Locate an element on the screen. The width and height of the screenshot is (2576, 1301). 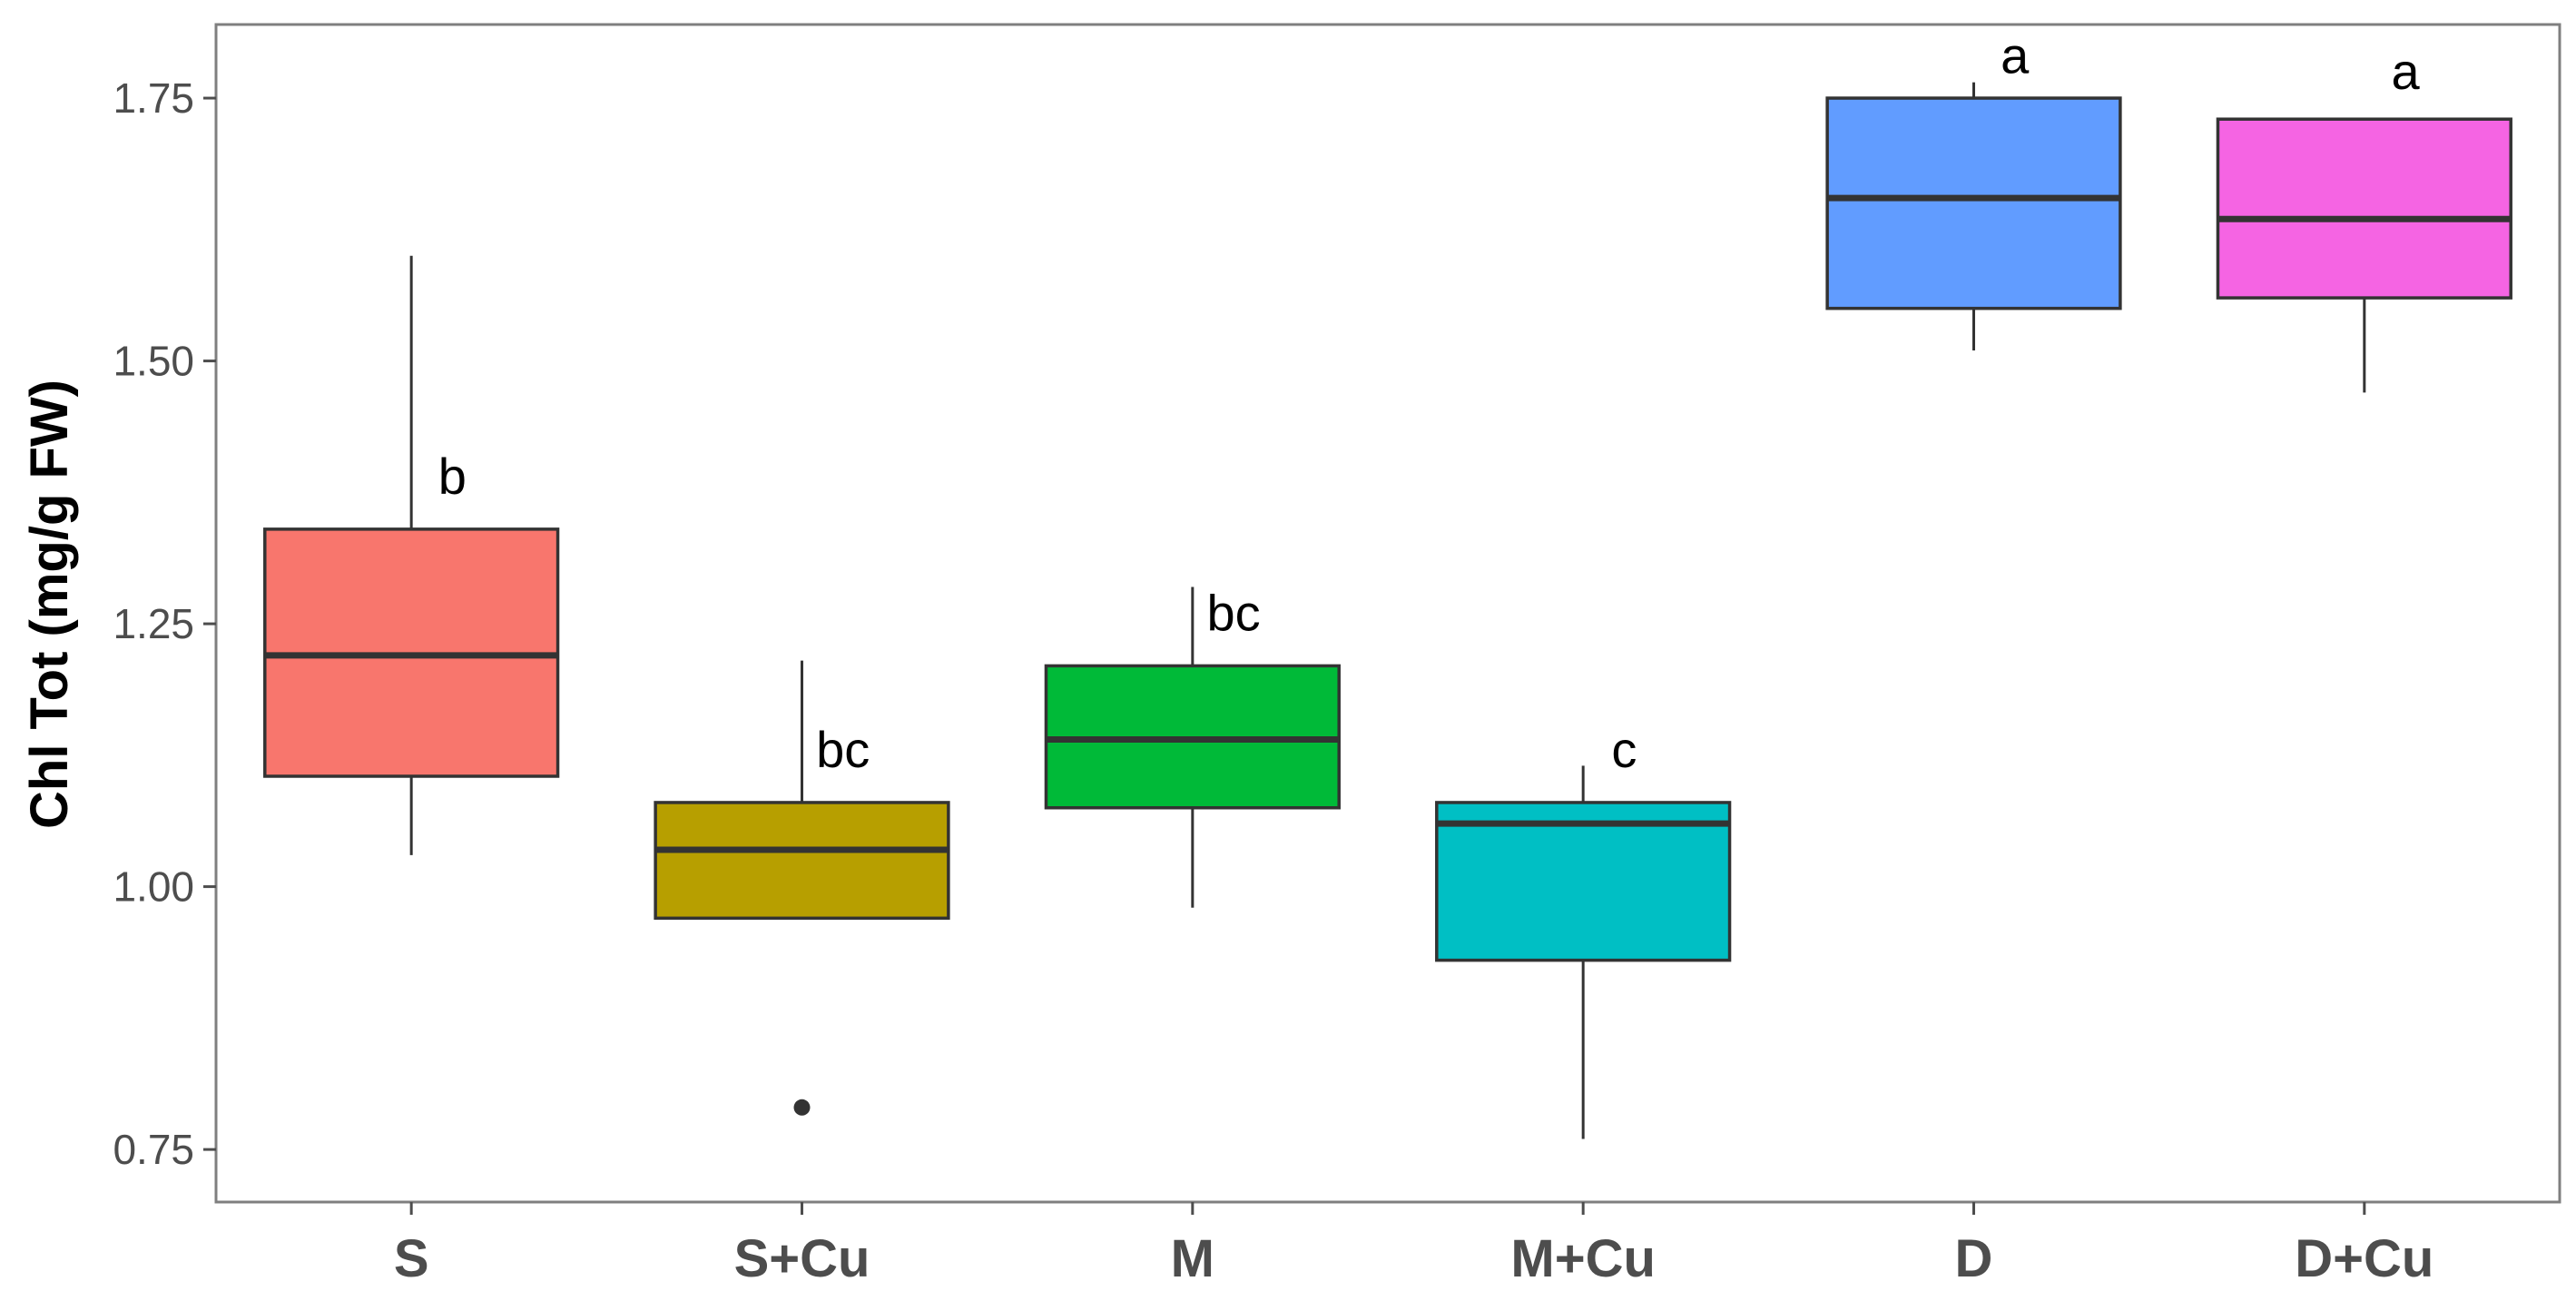
y-tick-label: 1.75 is located at coordinates (153, 98).